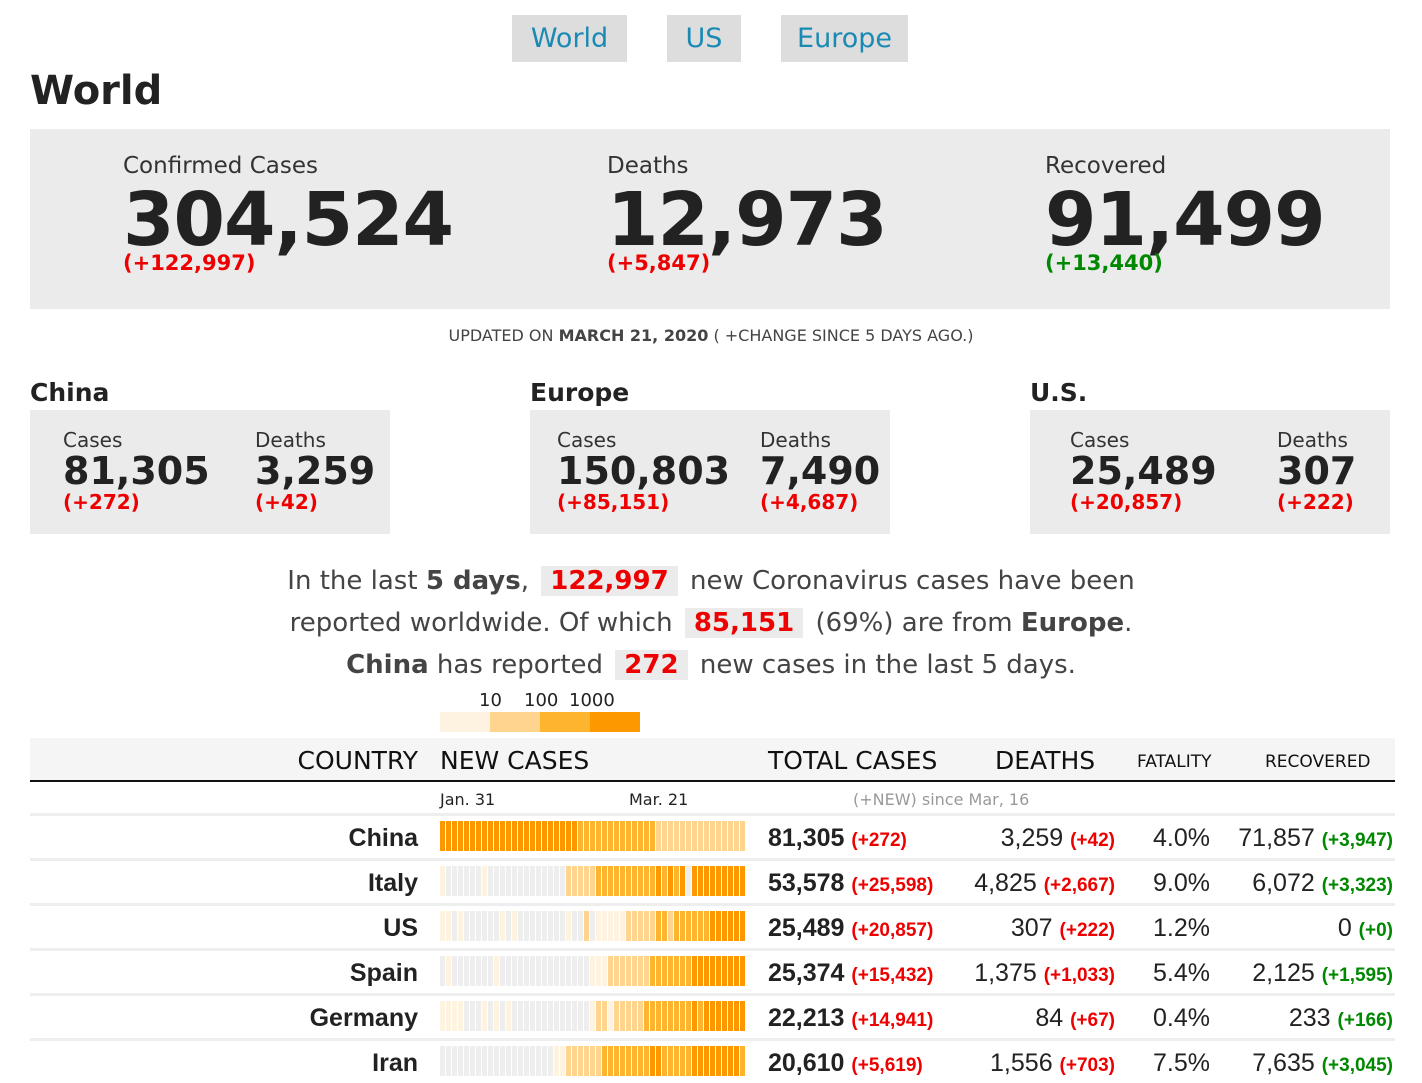  I want to click on deaths-new: (+222), so click(1087, 930).